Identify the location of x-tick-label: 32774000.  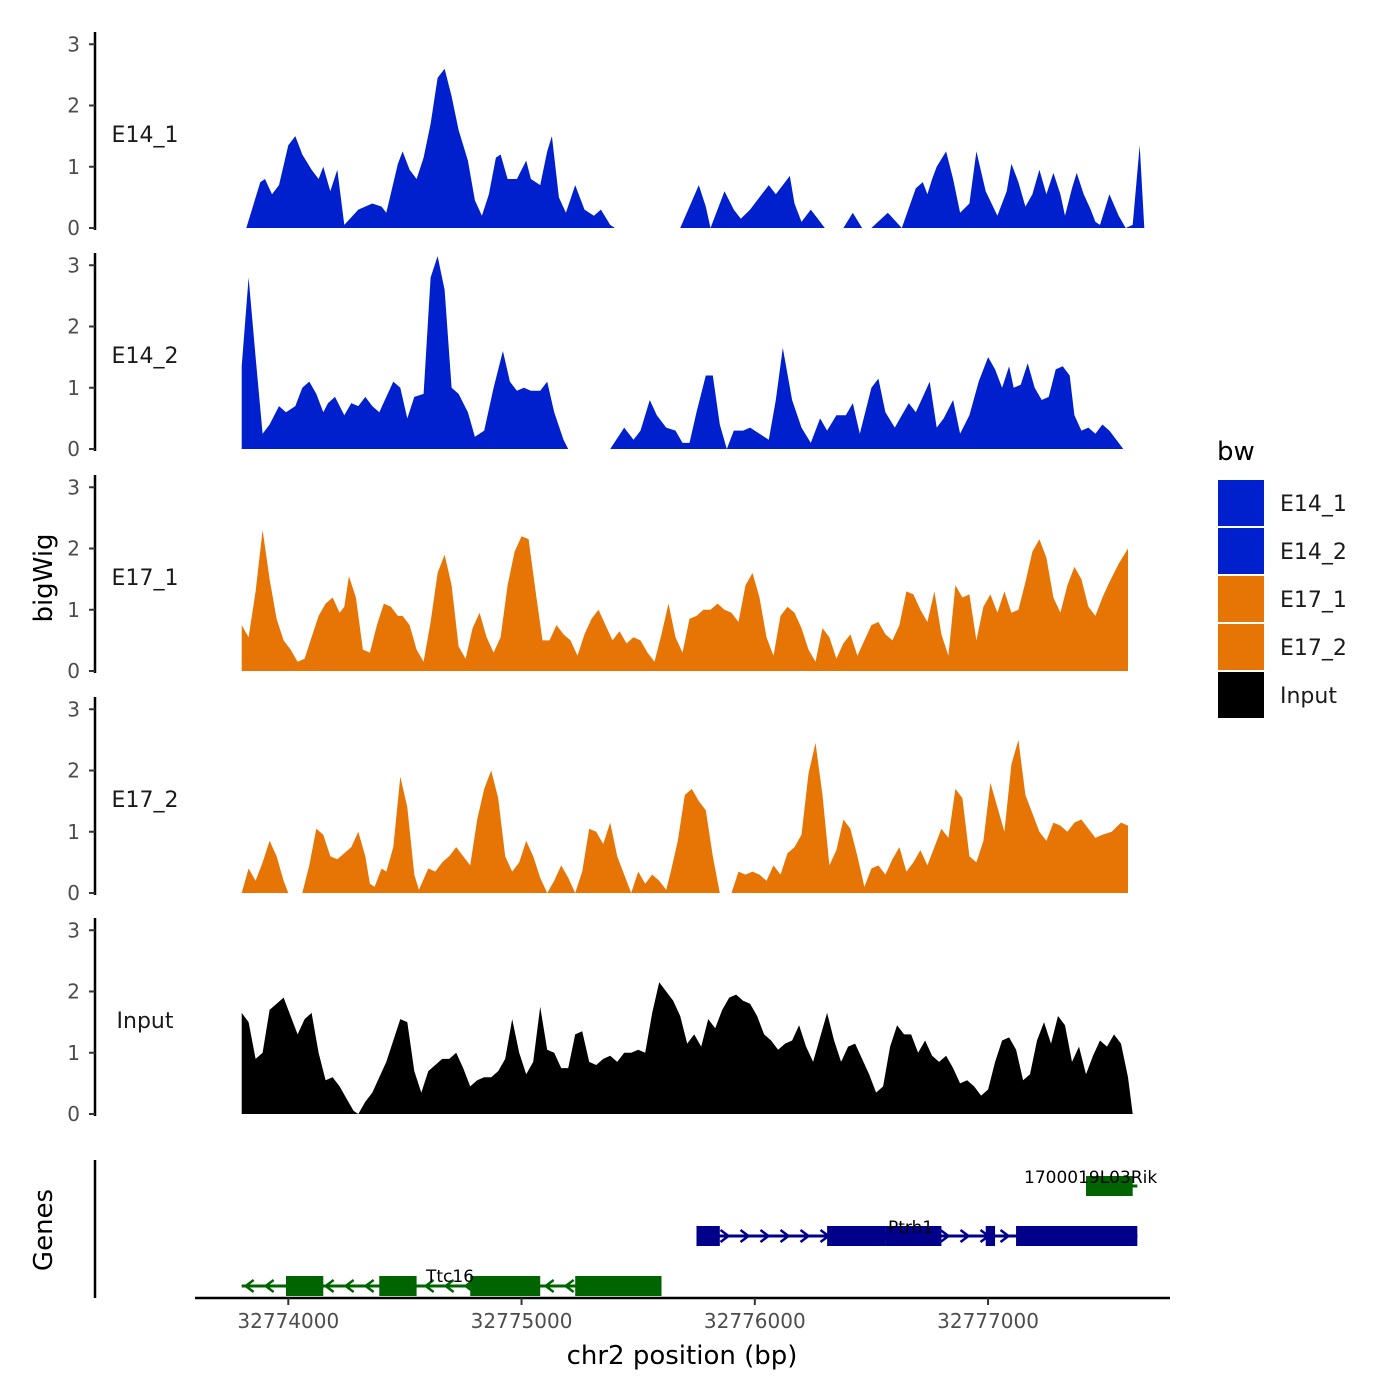
(288, 1321).